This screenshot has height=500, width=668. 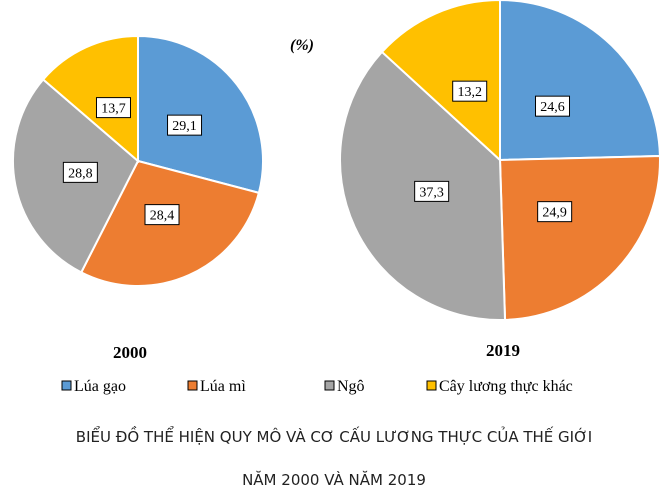 I want to click on data-label-2000-1: 28,4, so click(x=162, y=216).